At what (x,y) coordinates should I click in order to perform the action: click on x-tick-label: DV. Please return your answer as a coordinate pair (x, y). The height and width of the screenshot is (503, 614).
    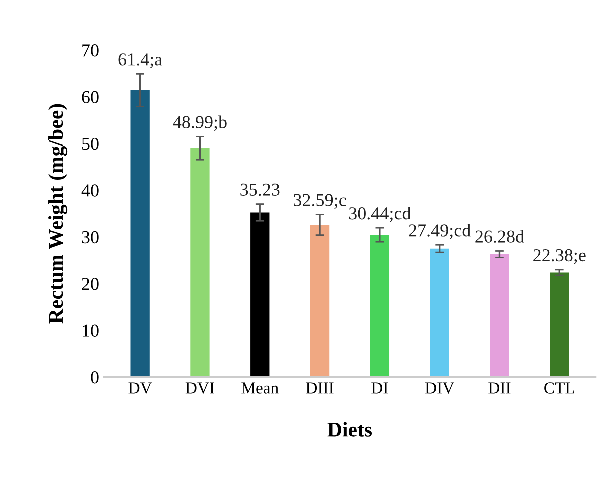
    Looking at the image, I should click on (140, 388).